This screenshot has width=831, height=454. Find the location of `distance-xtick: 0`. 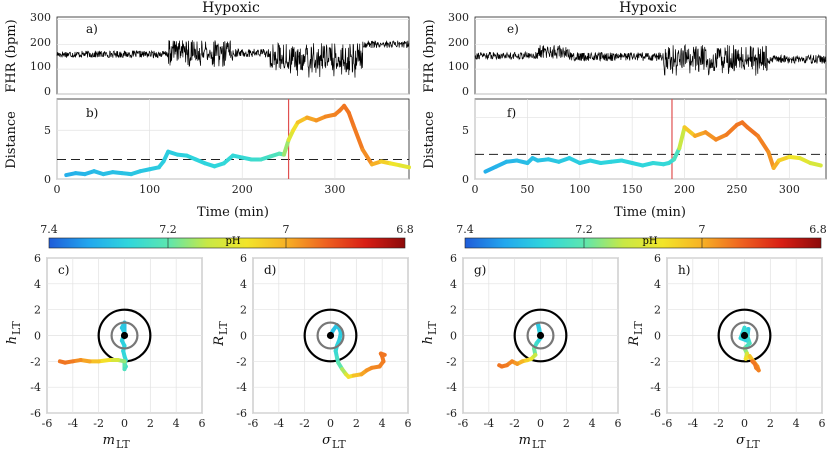

distance-xtick: 0 is located at coordinates (475, 189).